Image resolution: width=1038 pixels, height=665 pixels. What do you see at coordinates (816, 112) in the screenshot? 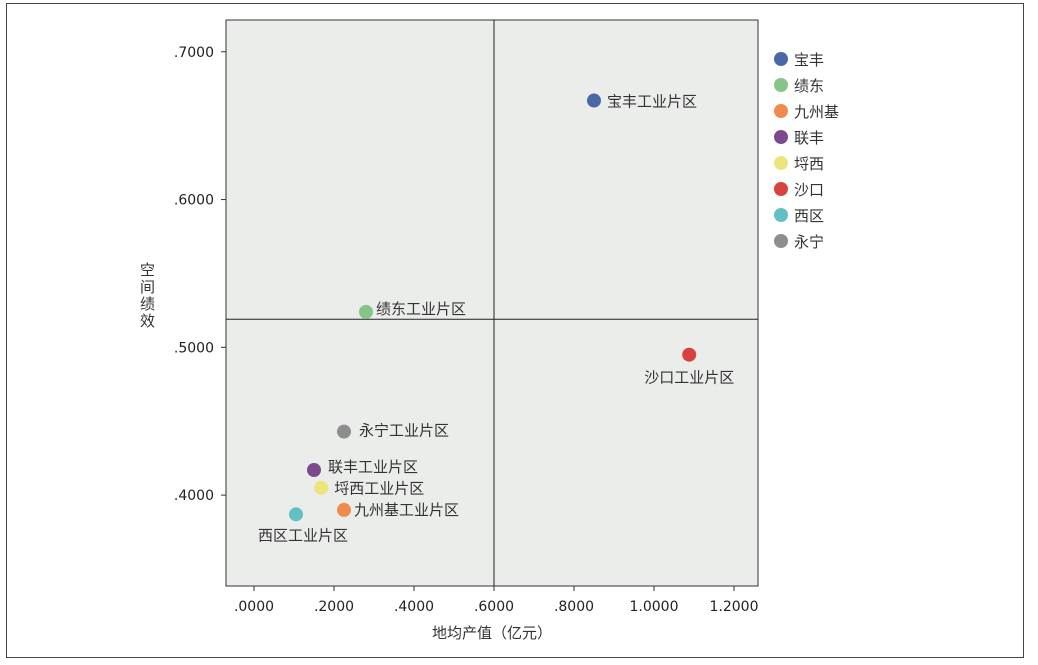
I see `legend-entry: 九州基` at bounding box center [816, 112].